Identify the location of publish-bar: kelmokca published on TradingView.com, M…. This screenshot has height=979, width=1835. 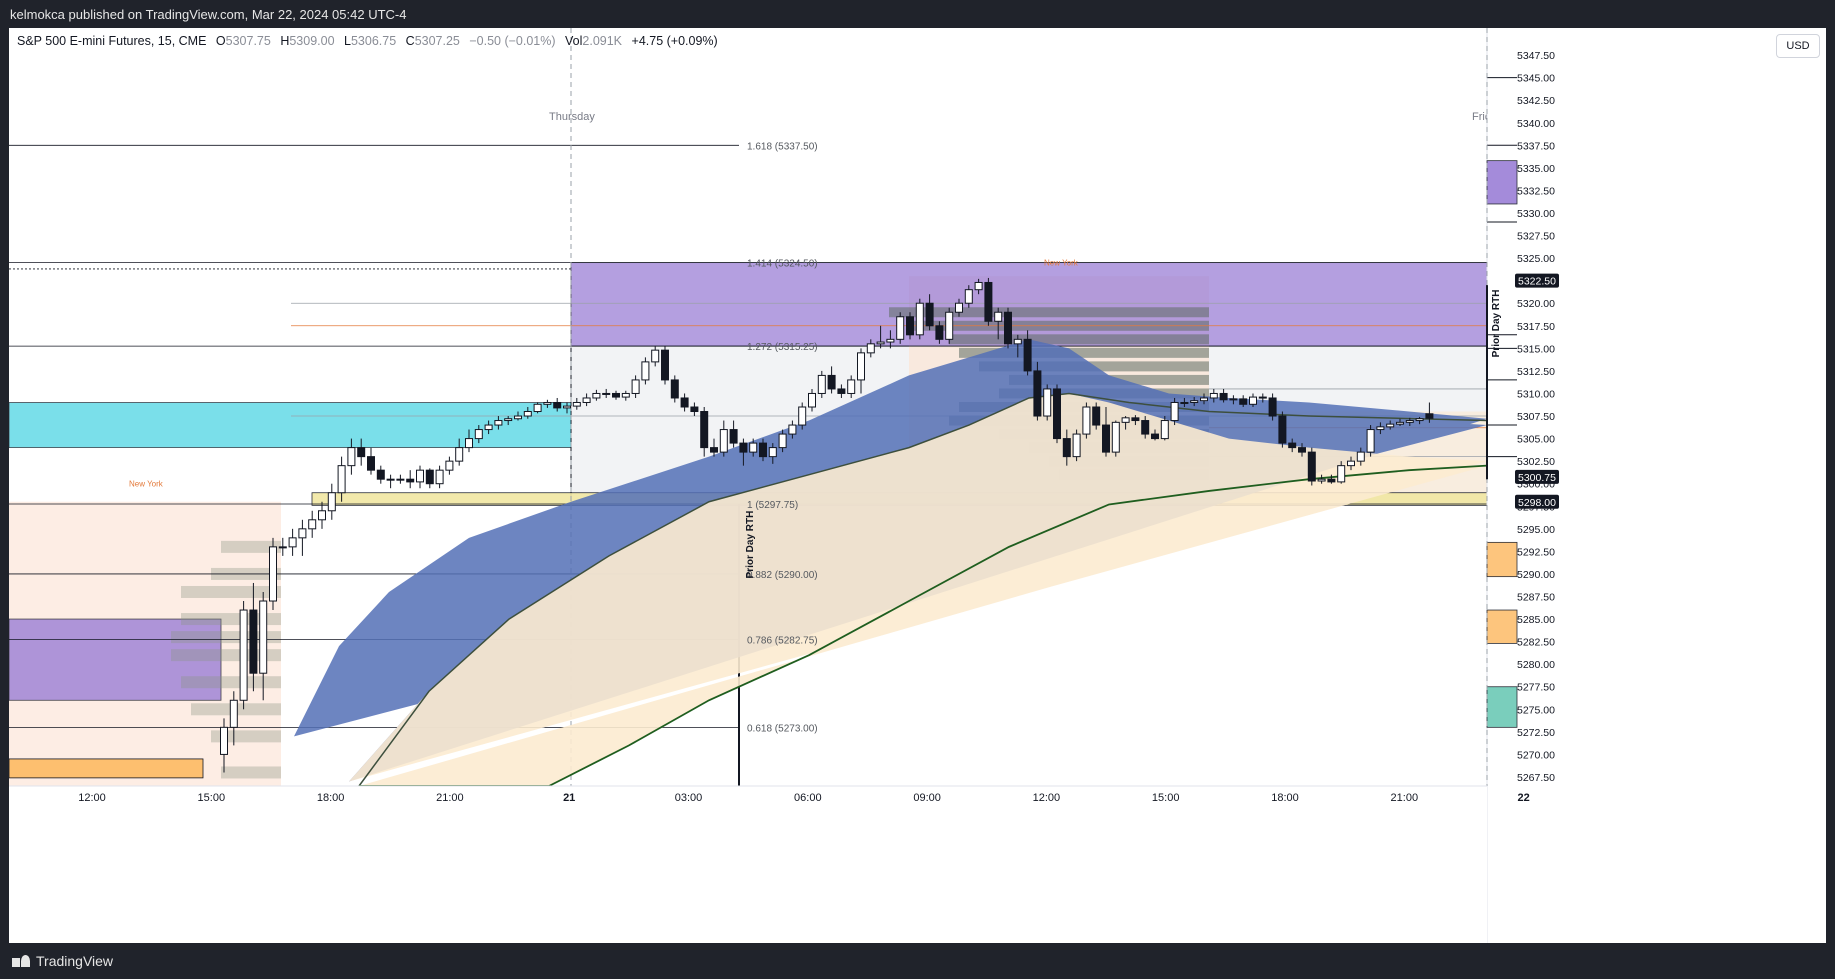
(917, 14).